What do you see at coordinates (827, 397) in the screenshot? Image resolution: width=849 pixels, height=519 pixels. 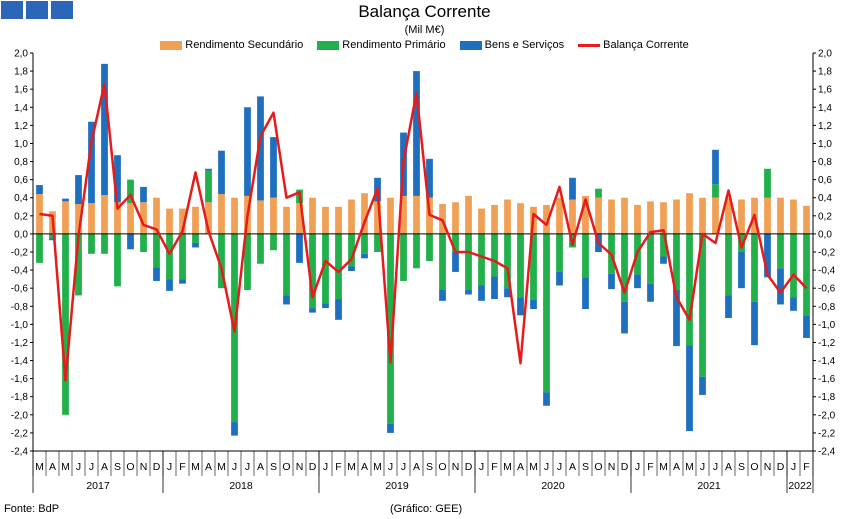 I see `y-tick-label-right: -1,8` at bounding box center [827, 397].